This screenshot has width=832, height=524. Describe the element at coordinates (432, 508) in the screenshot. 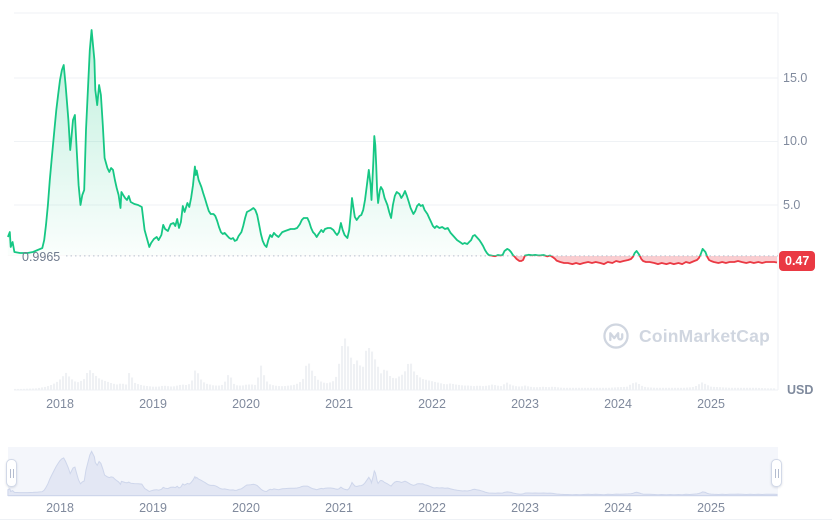

I see `navigator-x-label-2022: 2022` at that location.